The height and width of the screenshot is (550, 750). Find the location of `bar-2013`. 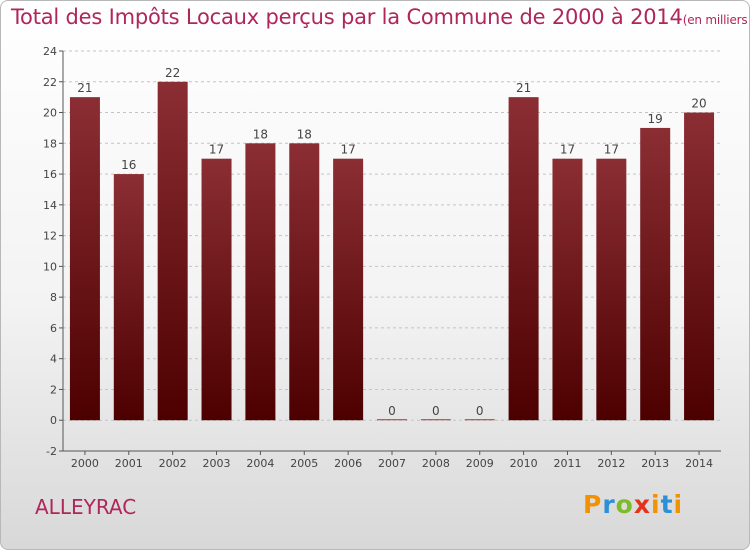

bar-2013 is located at coordinates (655, 274).